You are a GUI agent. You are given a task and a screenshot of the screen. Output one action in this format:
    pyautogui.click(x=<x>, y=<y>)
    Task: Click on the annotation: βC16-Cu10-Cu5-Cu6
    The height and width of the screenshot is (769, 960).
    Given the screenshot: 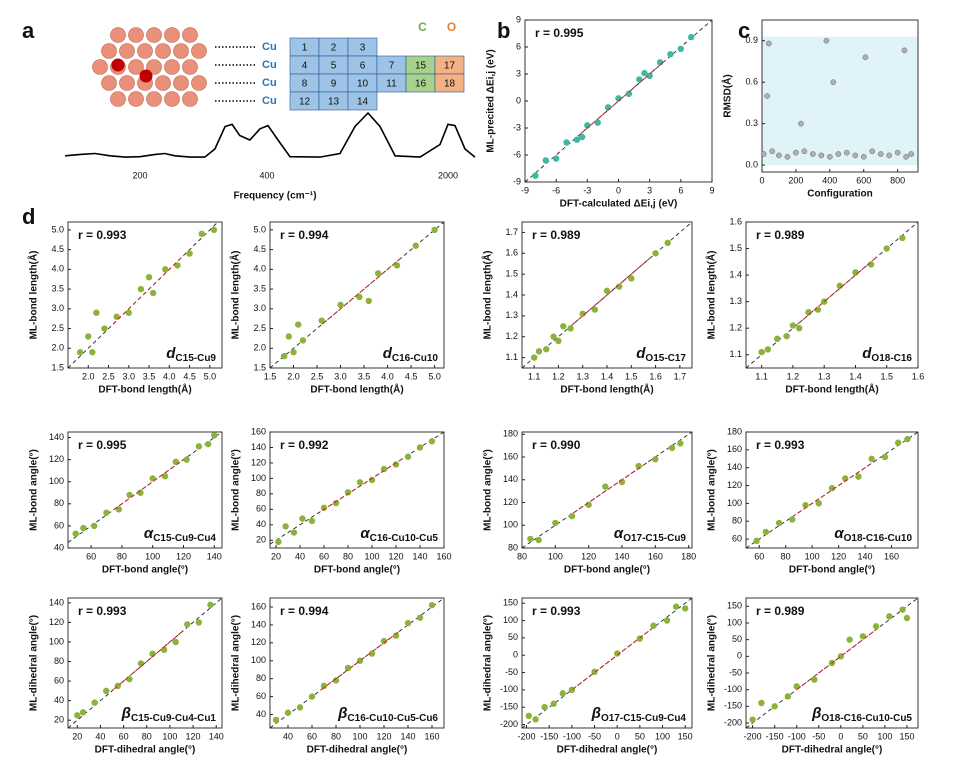 What is the action you would take?
    pyautogui.click(x=387, y=714)
    